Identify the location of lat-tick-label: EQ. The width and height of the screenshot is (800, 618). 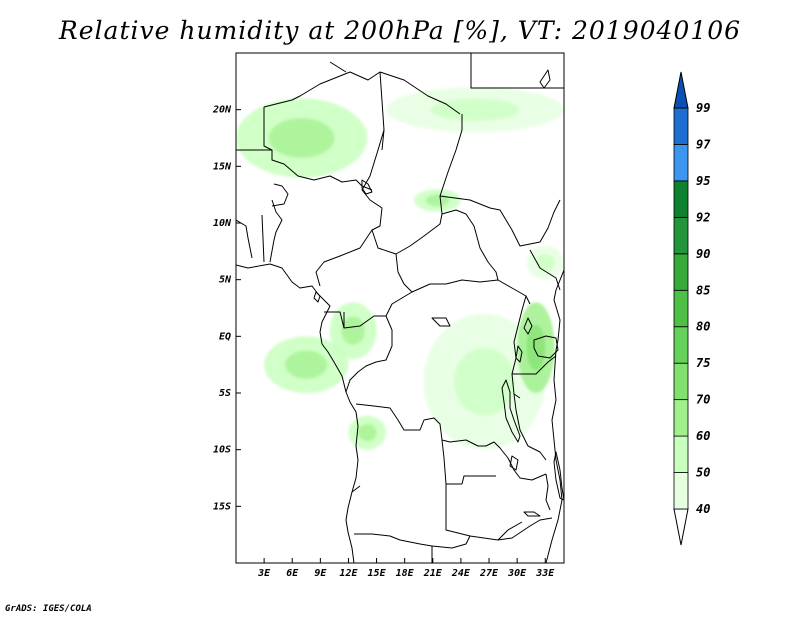
(225, 336).